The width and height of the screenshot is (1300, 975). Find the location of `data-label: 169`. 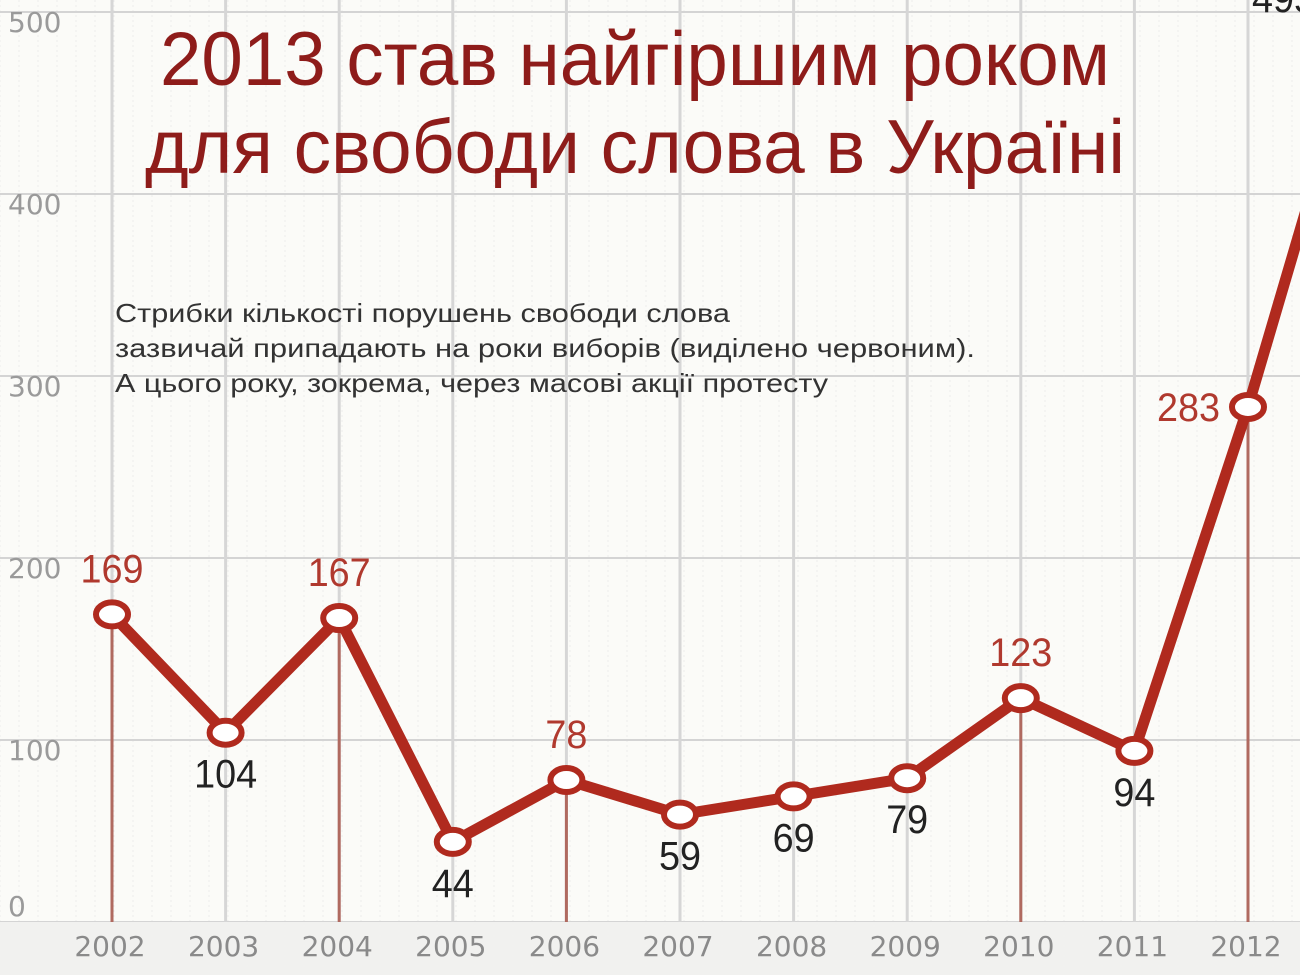

data-label: 169 is located at coordinates (112, 569).